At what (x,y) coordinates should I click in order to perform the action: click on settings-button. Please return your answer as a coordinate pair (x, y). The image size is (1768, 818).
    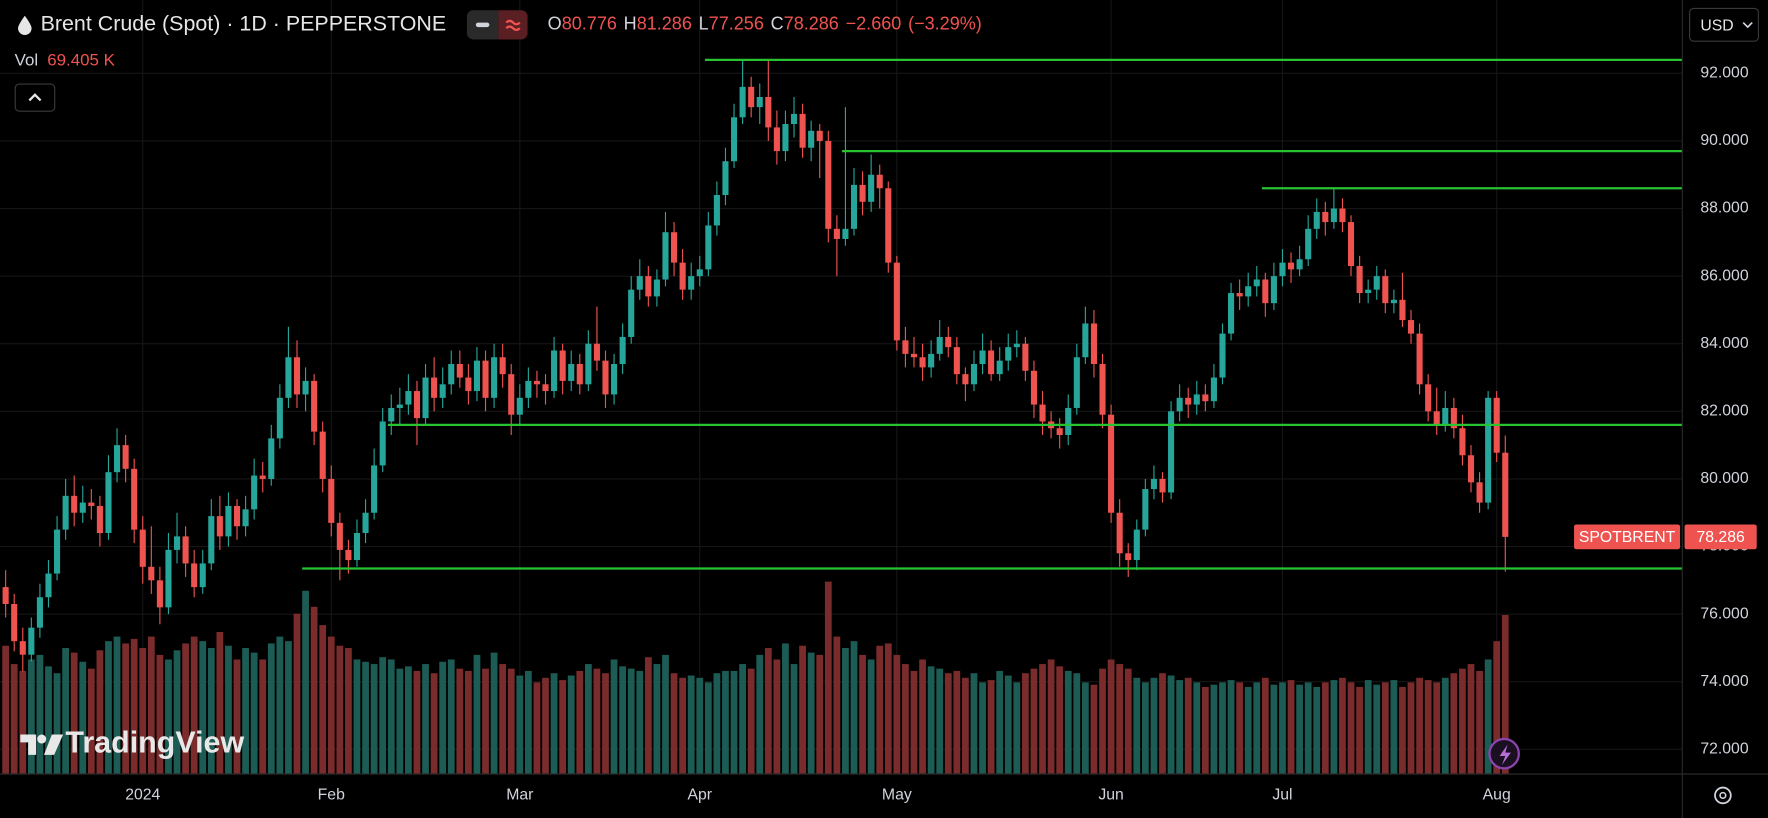
    Looking at the image, I should click on (1723, 795).